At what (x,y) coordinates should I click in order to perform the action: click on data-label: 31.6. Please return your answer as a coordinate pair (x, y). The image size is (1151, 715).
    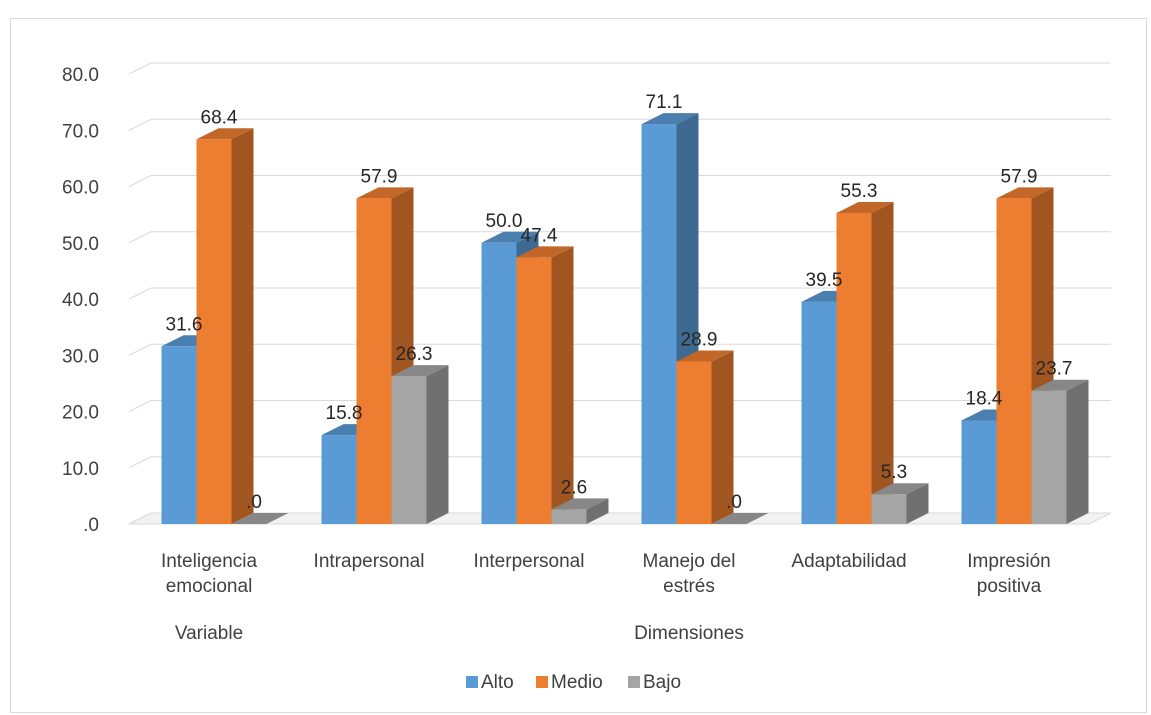
    Looking at the image, I should click on (184, 324).